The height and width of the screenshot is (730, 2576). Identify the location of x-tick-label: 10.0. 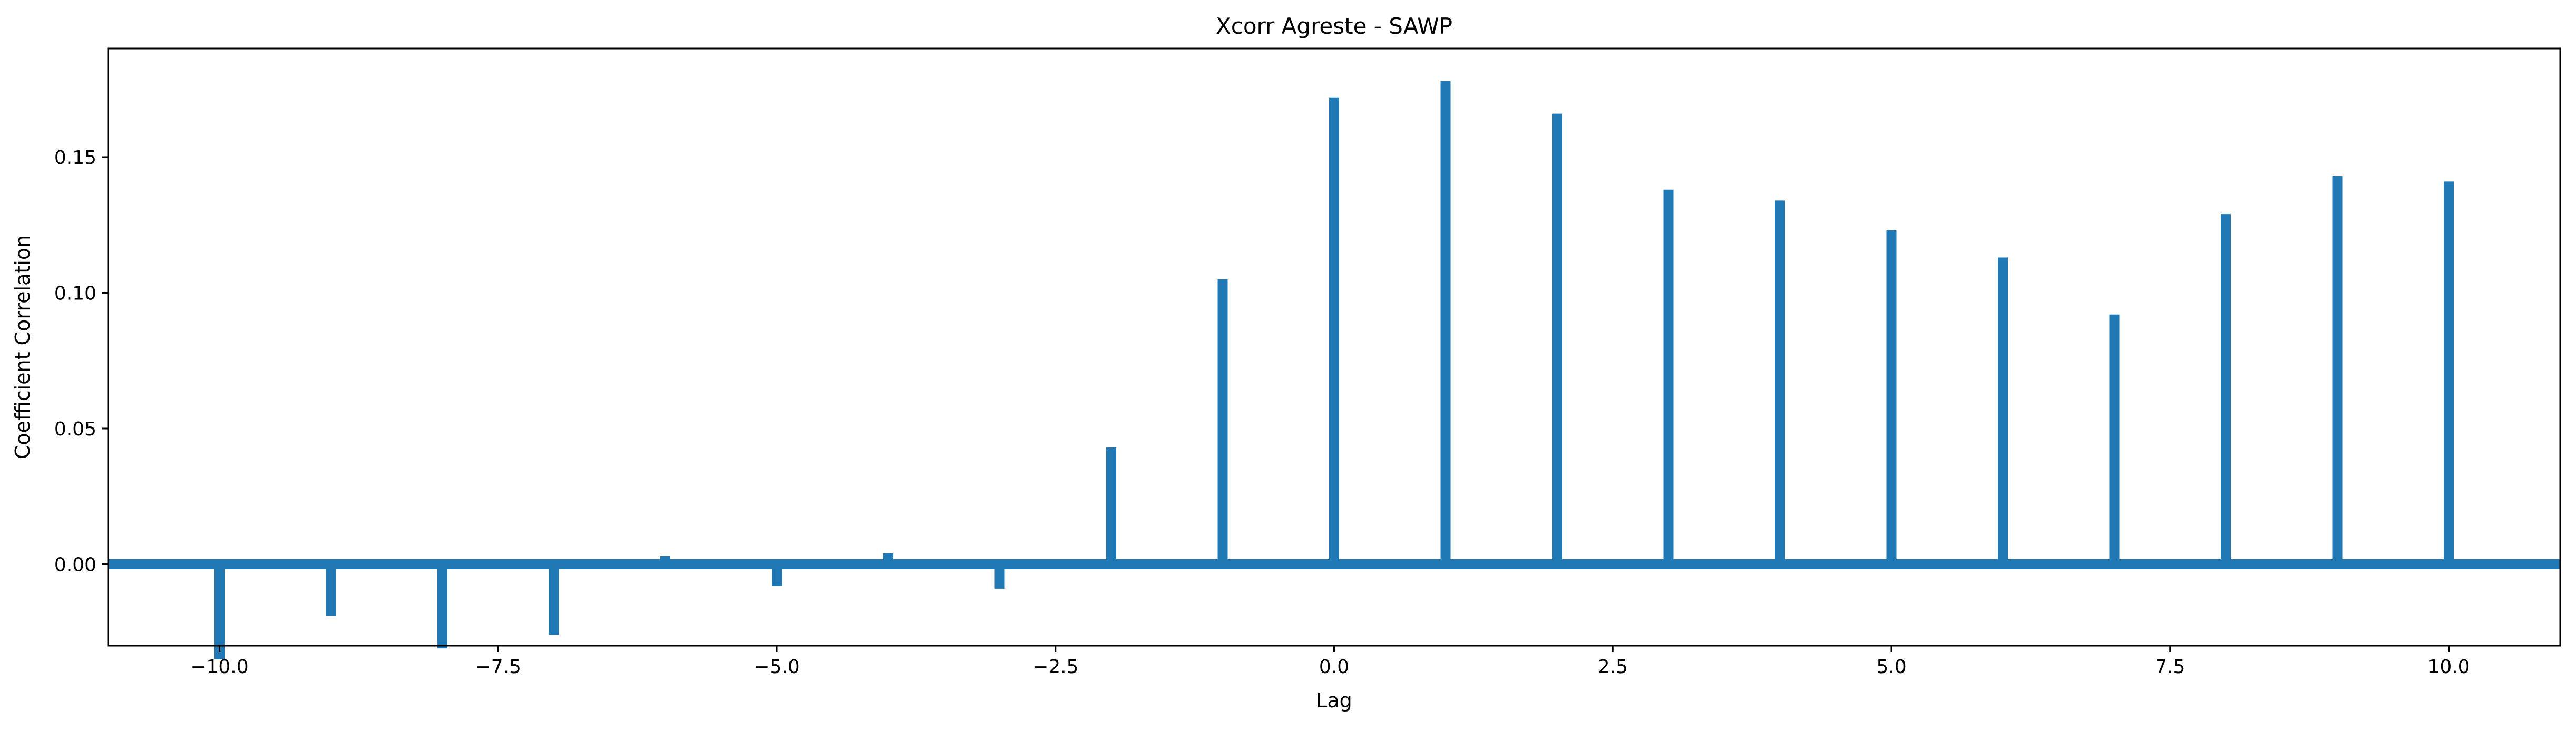
(2448, 667).